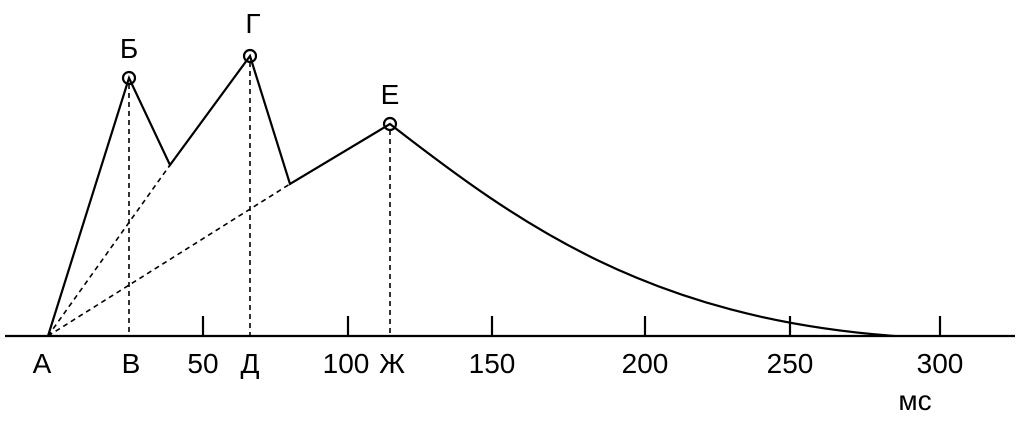 This screenshot has height=421, width=1024. I want to click on point-markers, so click(259, 90).